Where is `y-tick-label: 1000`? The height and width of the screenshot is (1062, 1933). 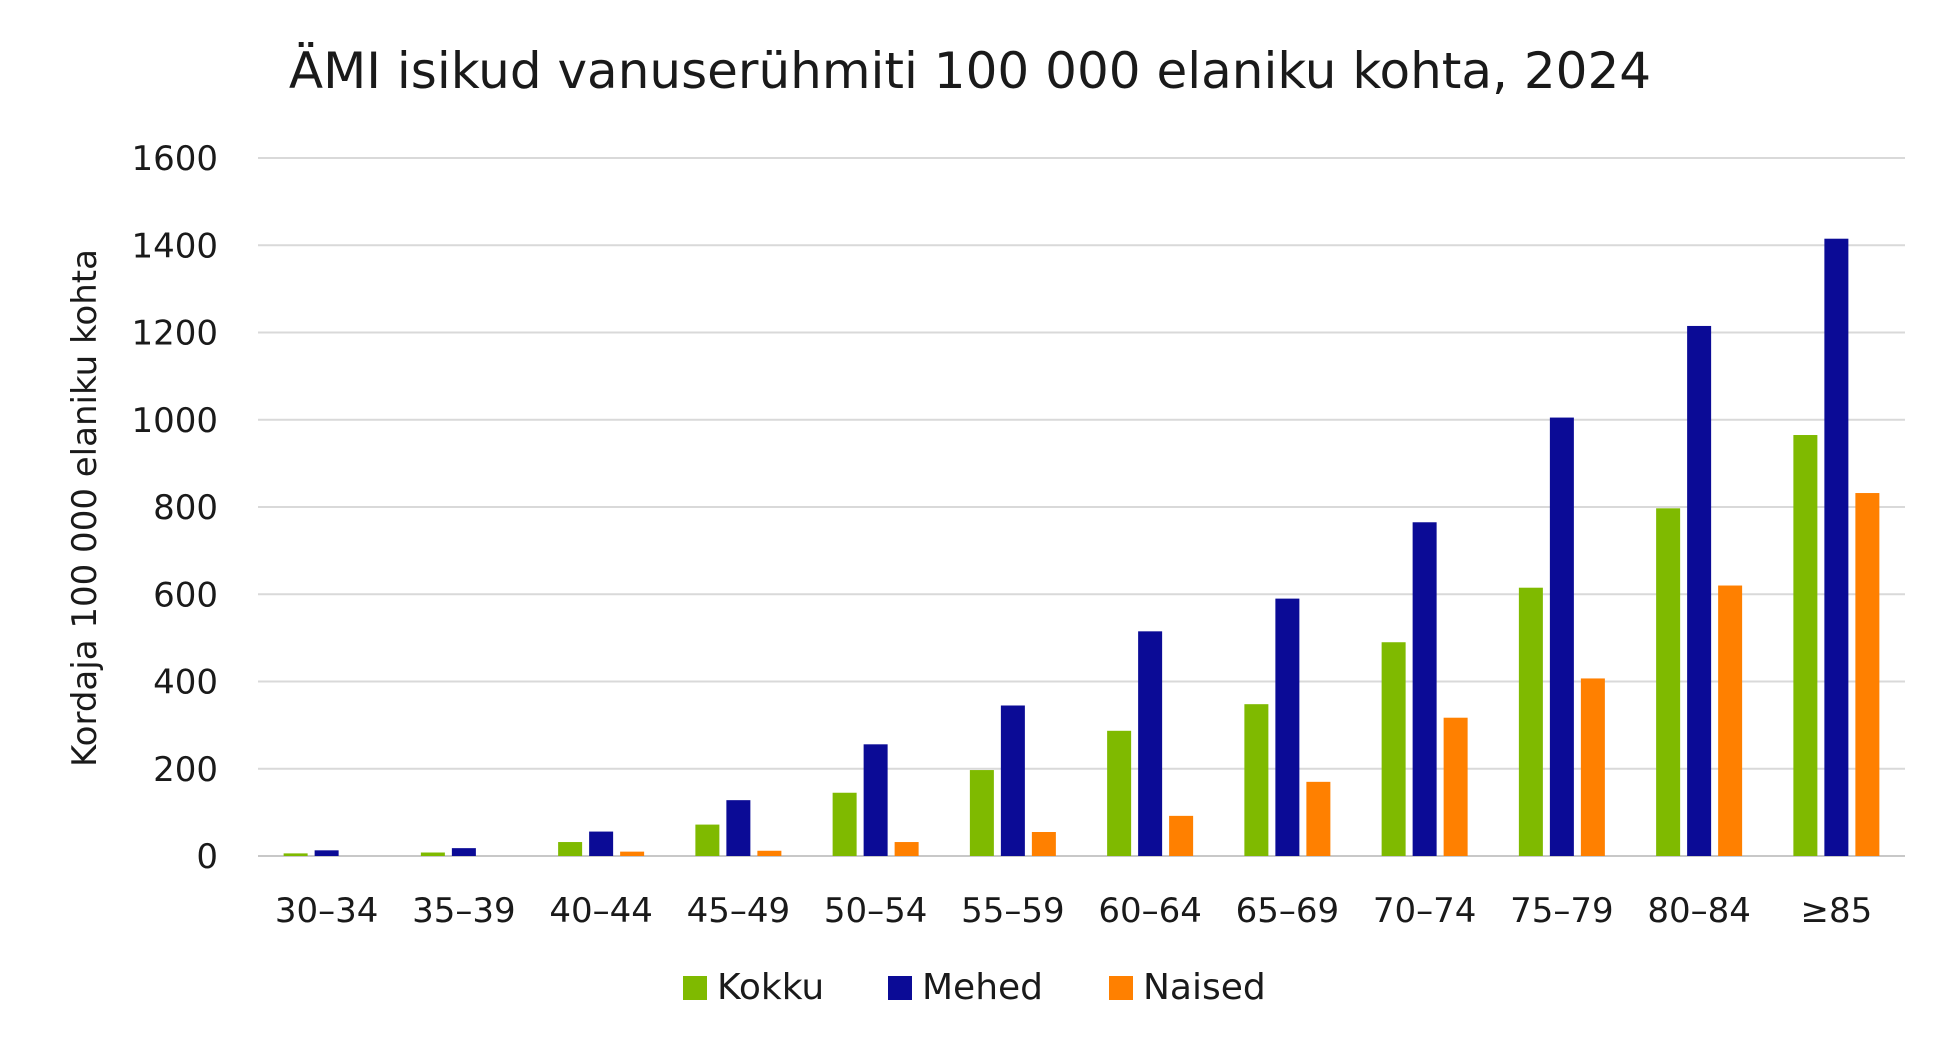
y-tick-label: 1000 is located at coordinates (174, 421).